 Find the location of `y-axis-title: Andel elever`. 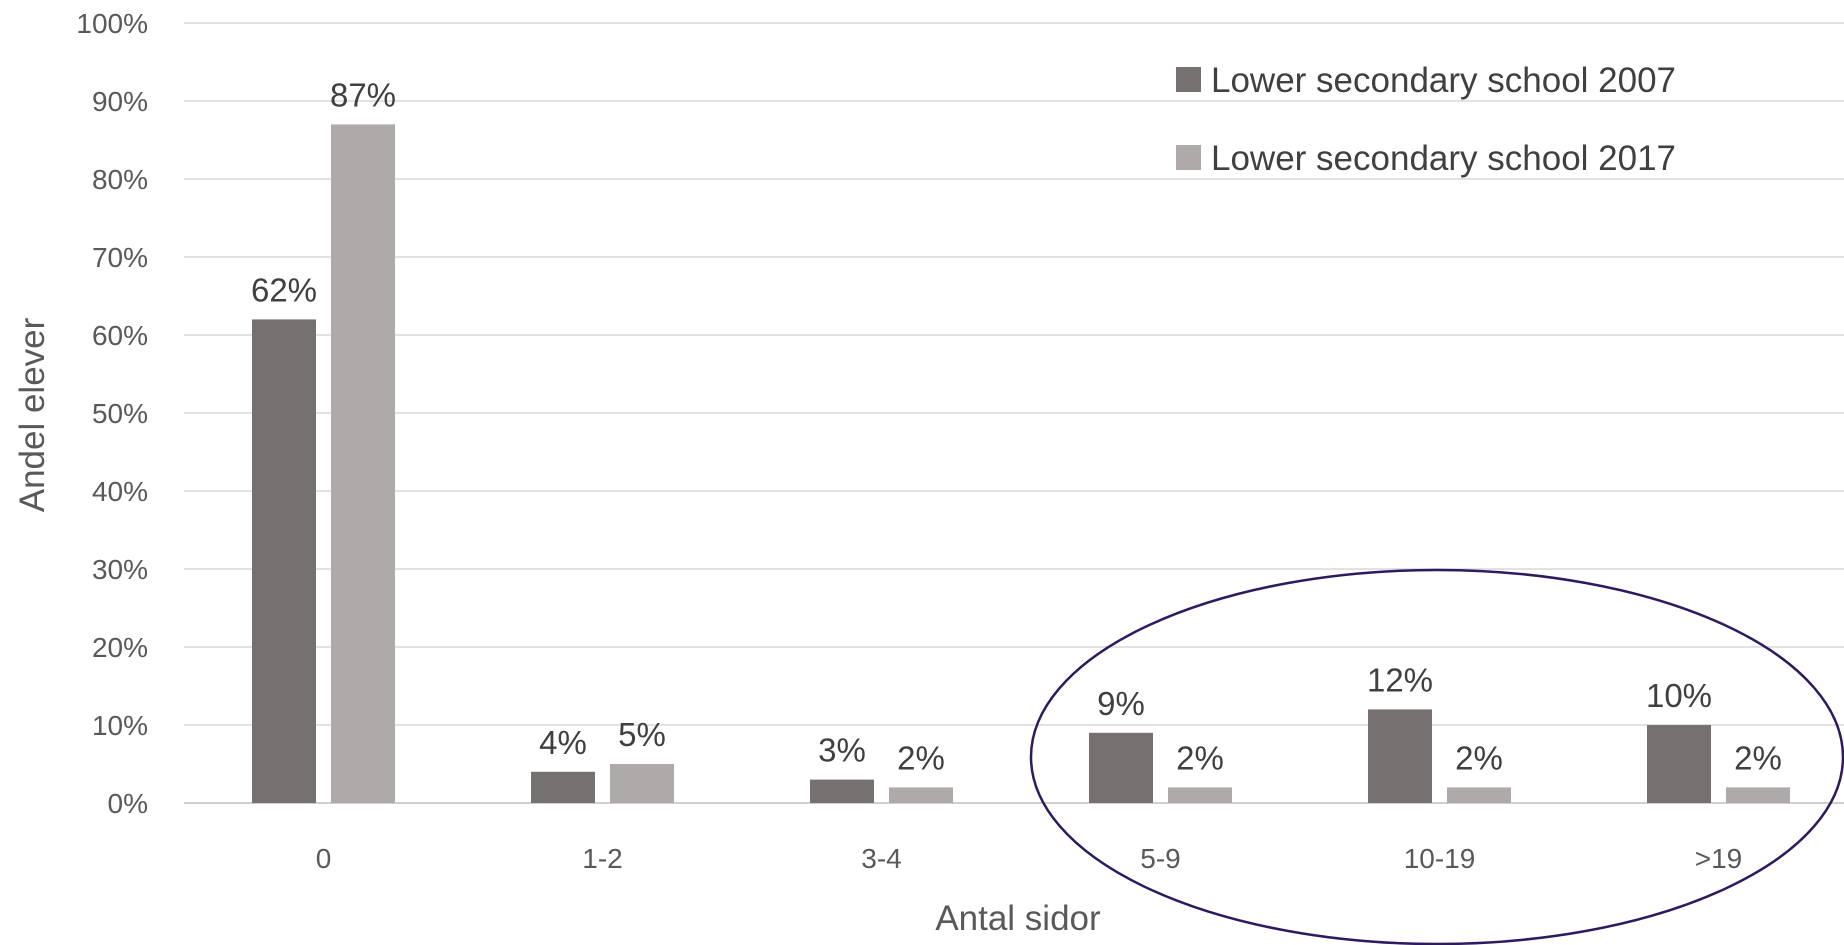

y-axis-title: Andel elever is located at coordinates (32, 414).